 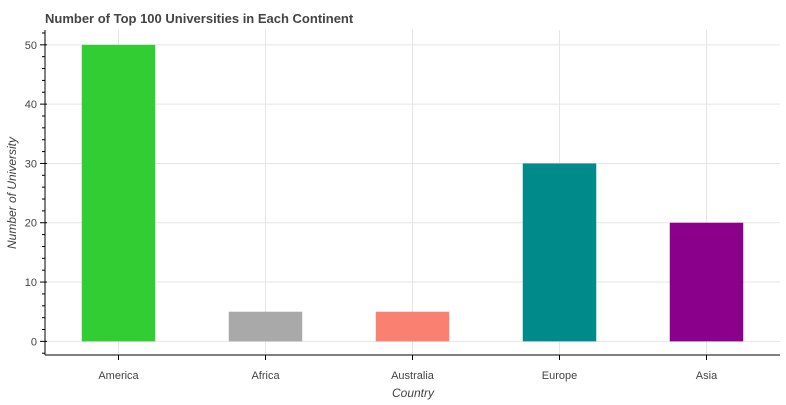 I want to click on x-ticks: America Africa Australia Europe Asia, so click(x=408, y=368).